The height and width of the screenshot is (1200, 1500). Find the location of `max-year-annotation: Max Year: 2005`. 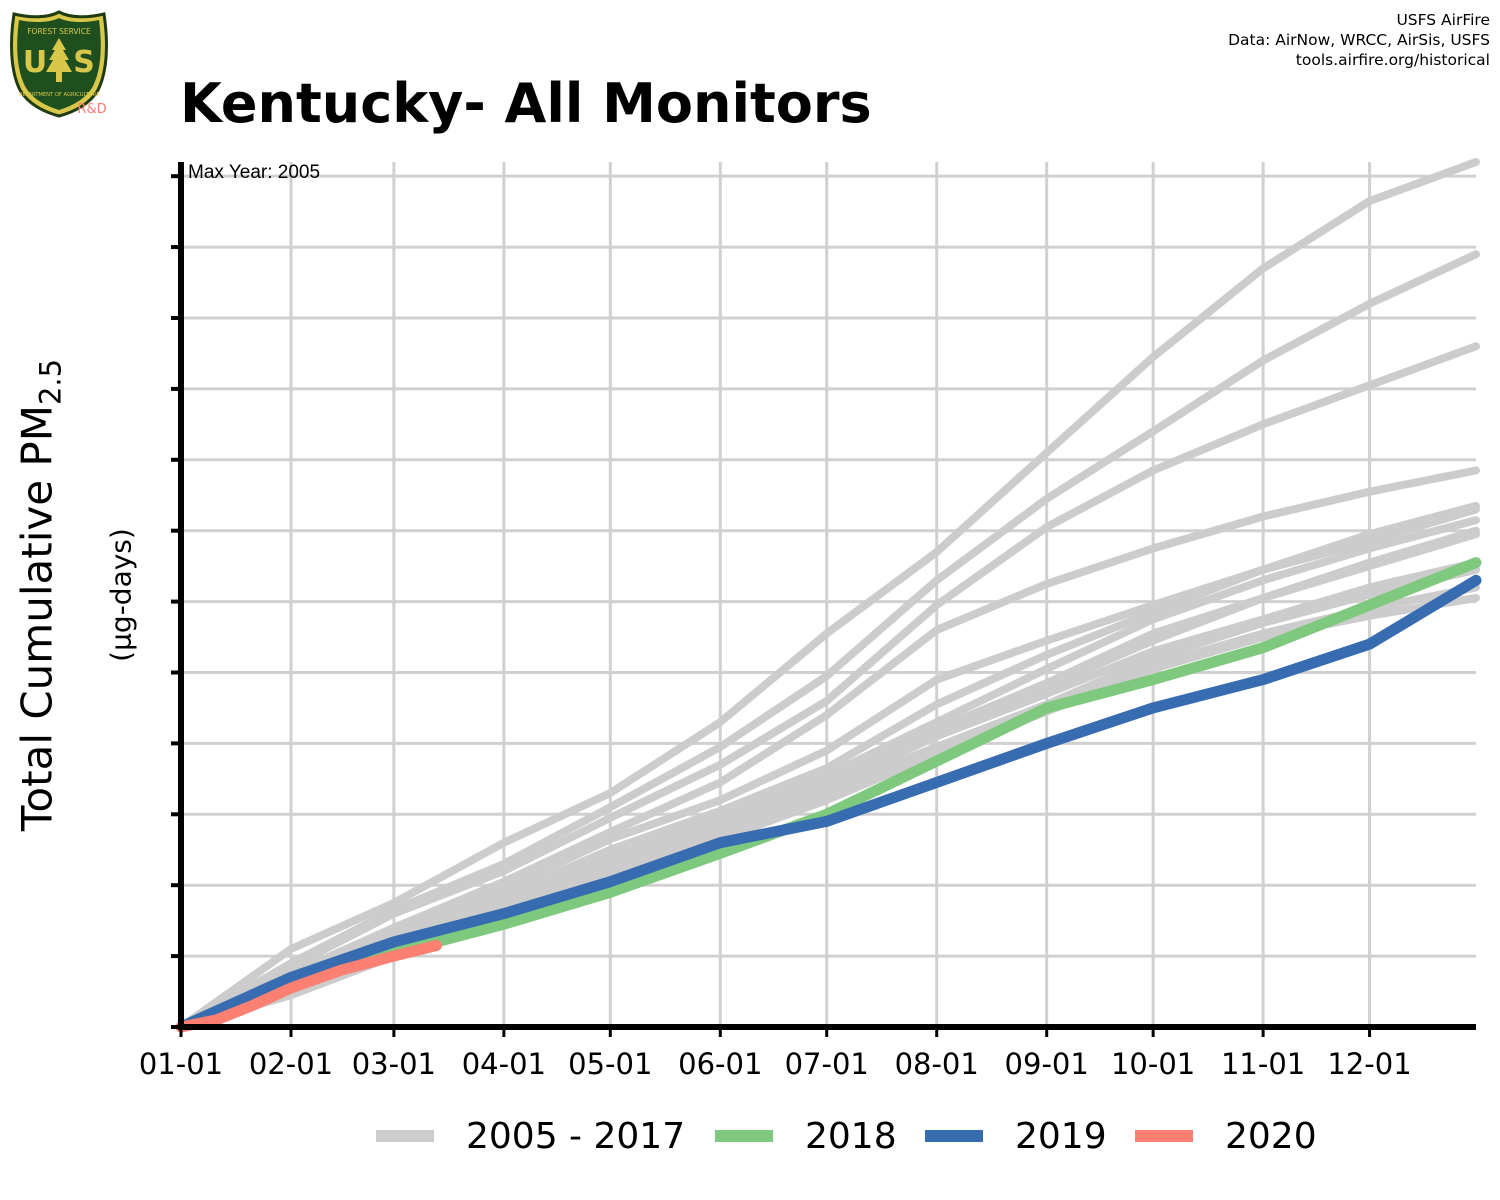

max-year-annotation: Max Year: 2005 is located at coordinates (254, 172).